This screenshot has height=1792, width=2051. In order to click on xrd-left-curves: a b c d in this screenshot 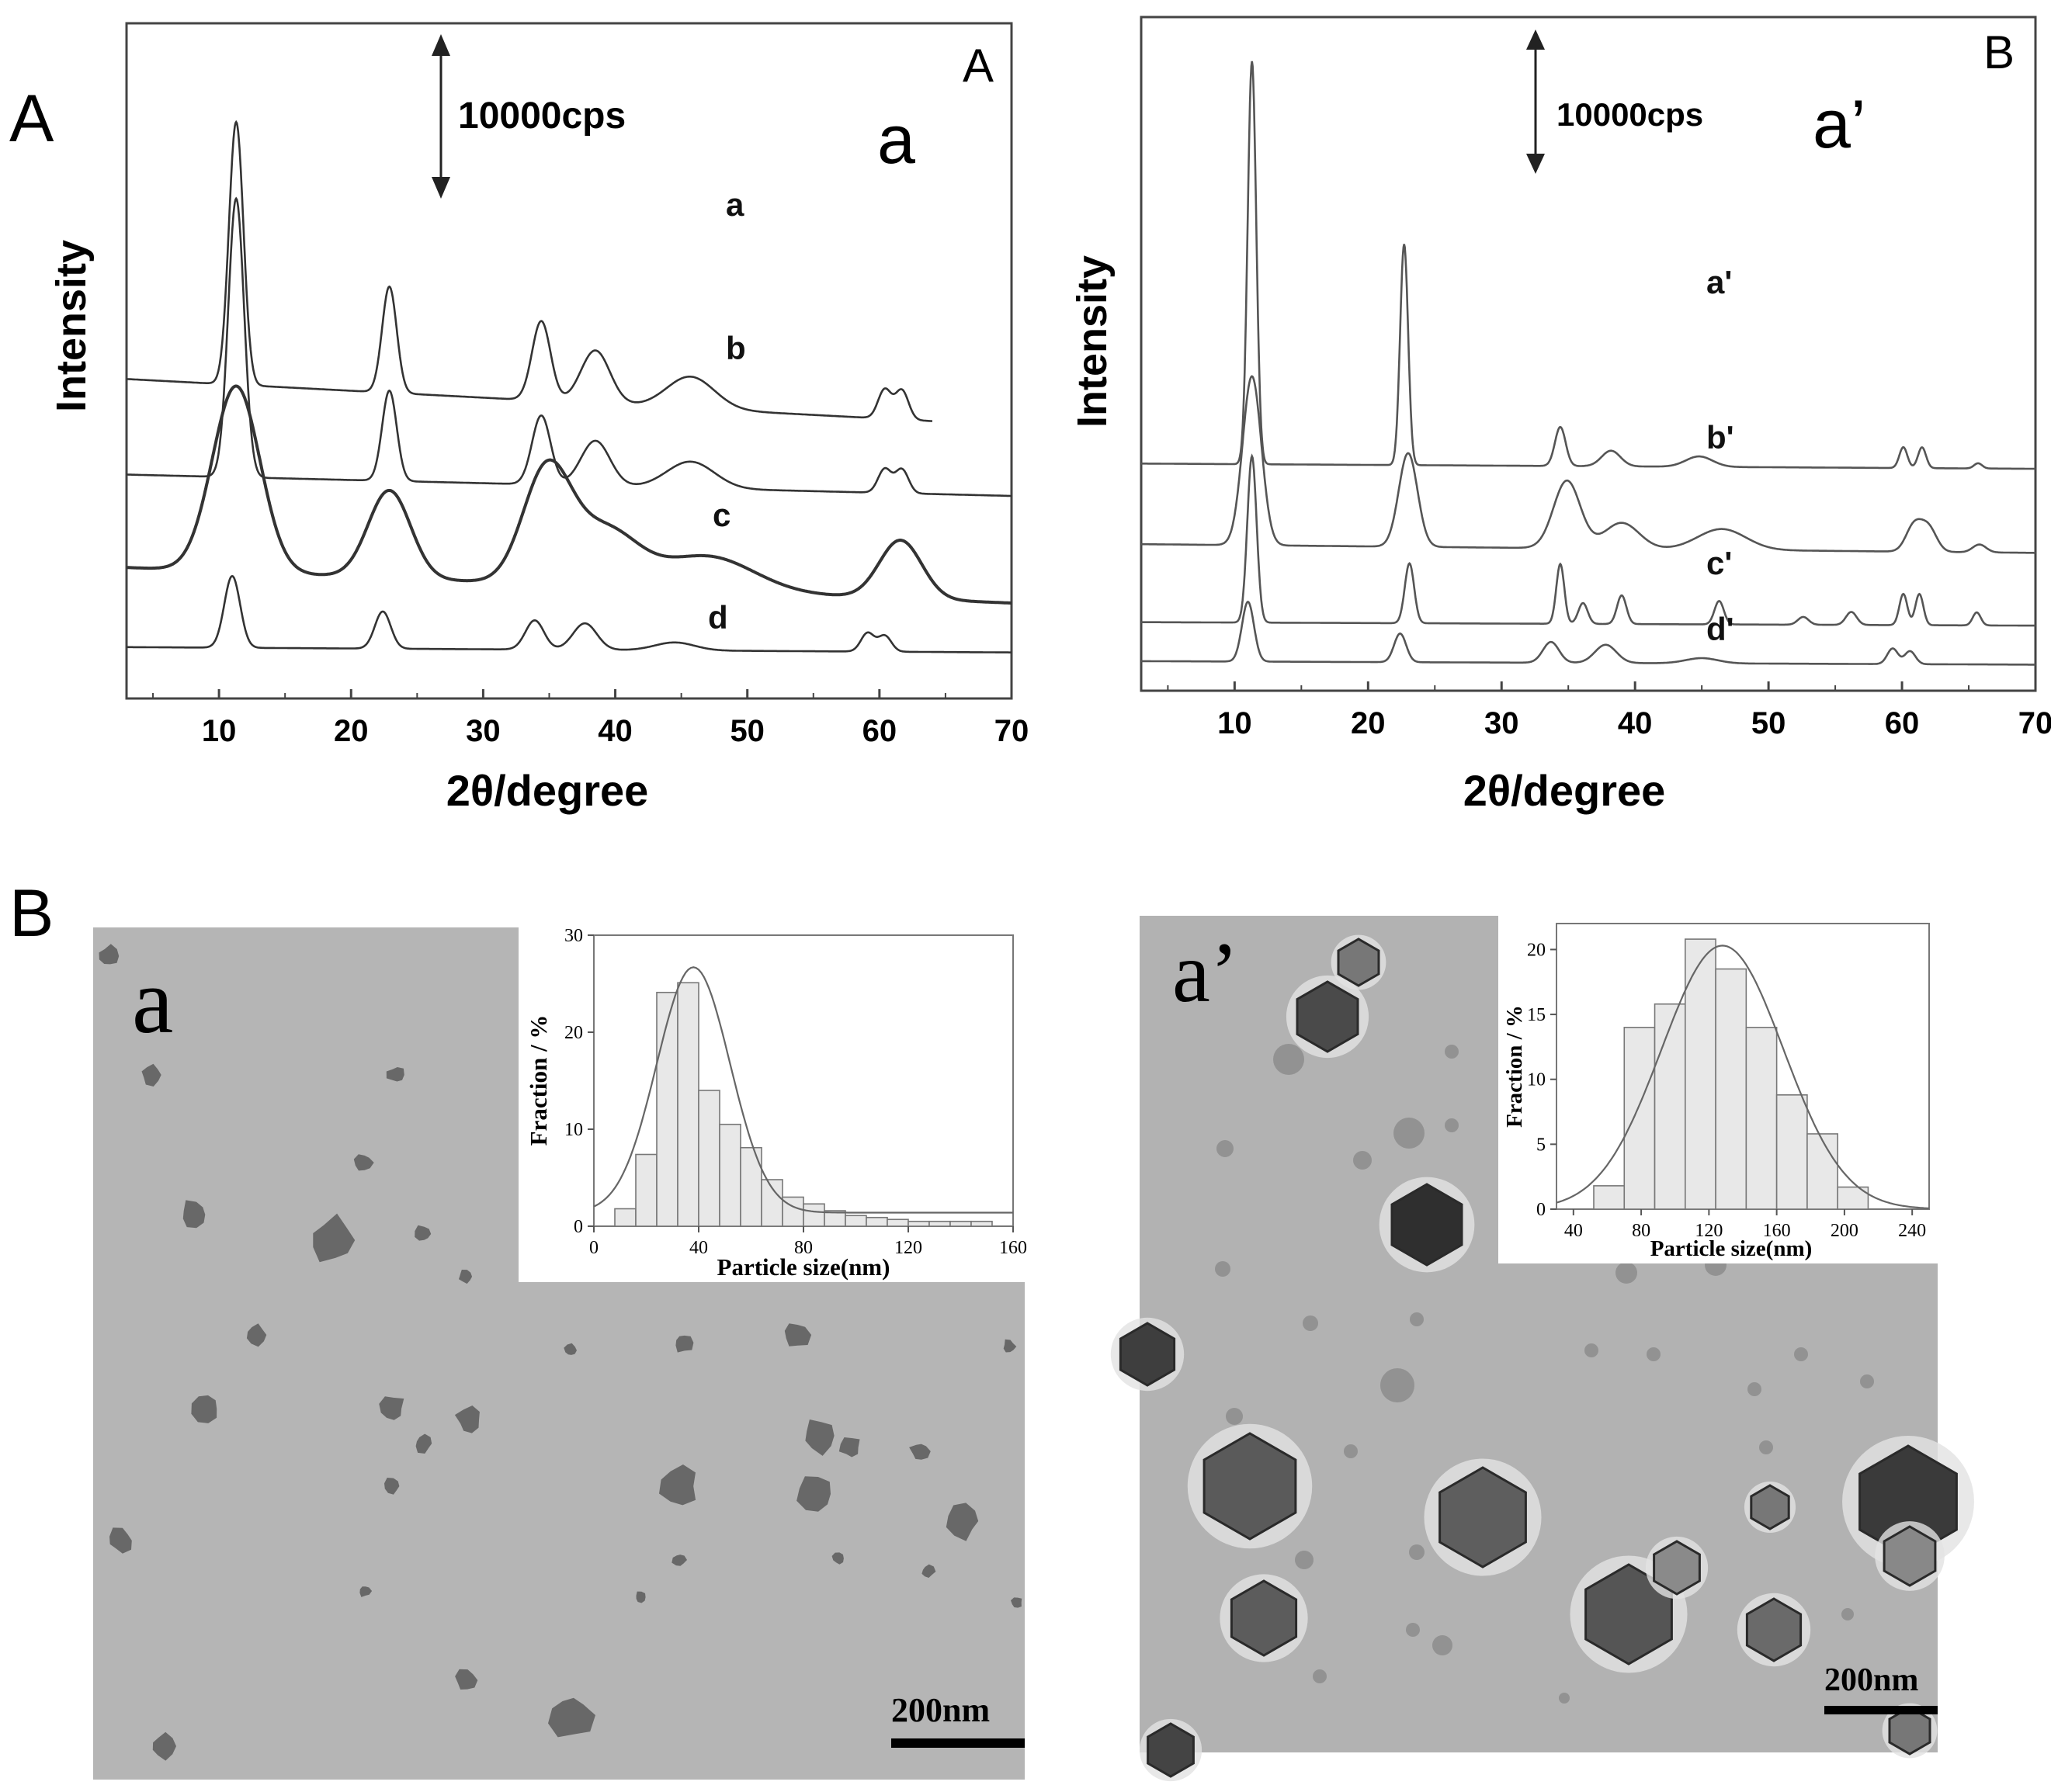, I will do `click(569, 386)`.